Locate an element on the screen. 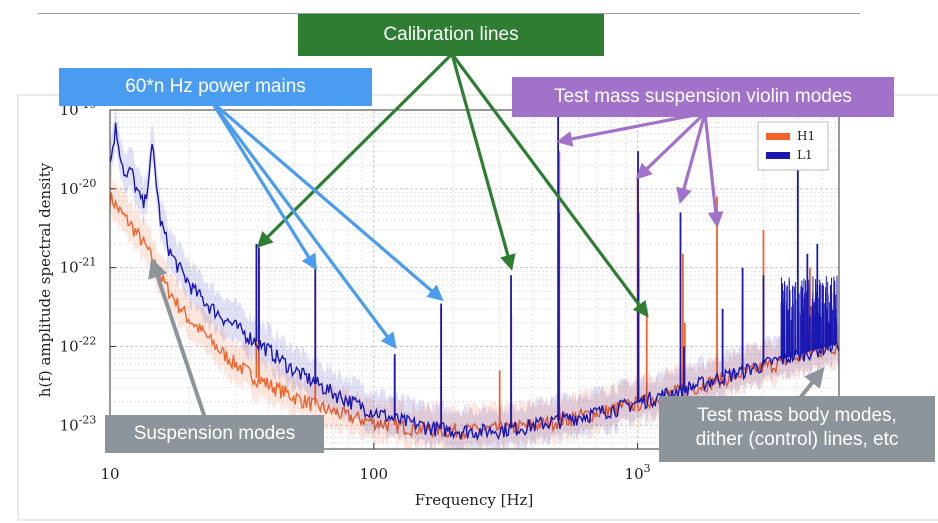  callout-violin-modes: Test mass suspension violin modes is located at coordinates (703, 97).